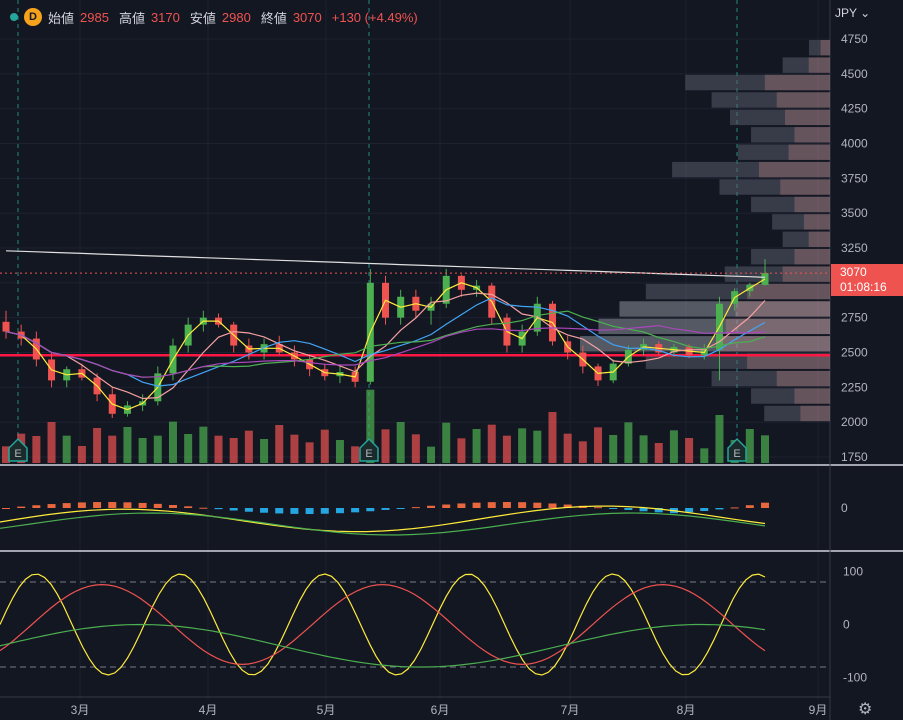  What do you see at coordinates (80, 710) in the screenshot?
I see `x-tick-label: 3月` at bounding box center [80, 710].